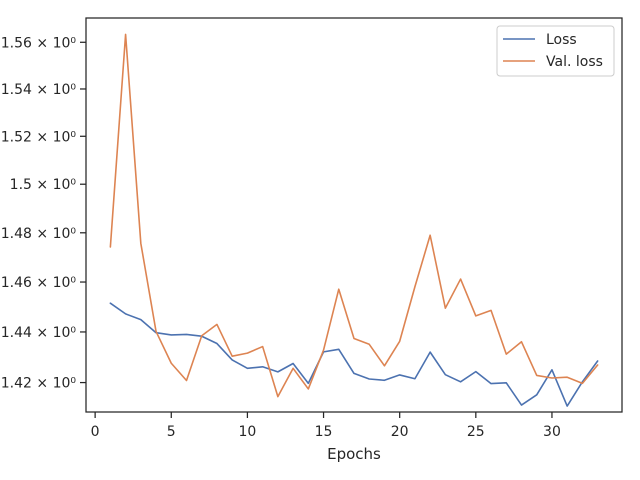 This screenshot has width=640, height=480. I want to click on x-tick-label: 20, so click(400, 432).